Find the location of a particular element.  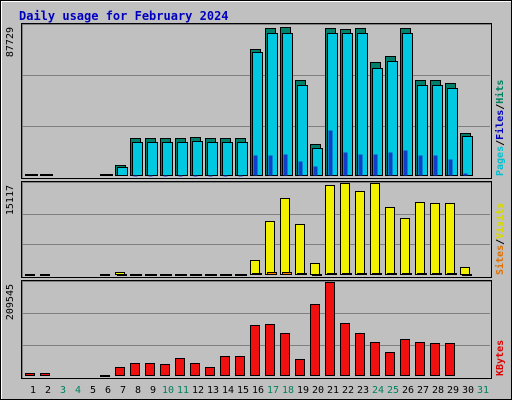

x-tick-label: 11 is located at coordinates (183, 390).